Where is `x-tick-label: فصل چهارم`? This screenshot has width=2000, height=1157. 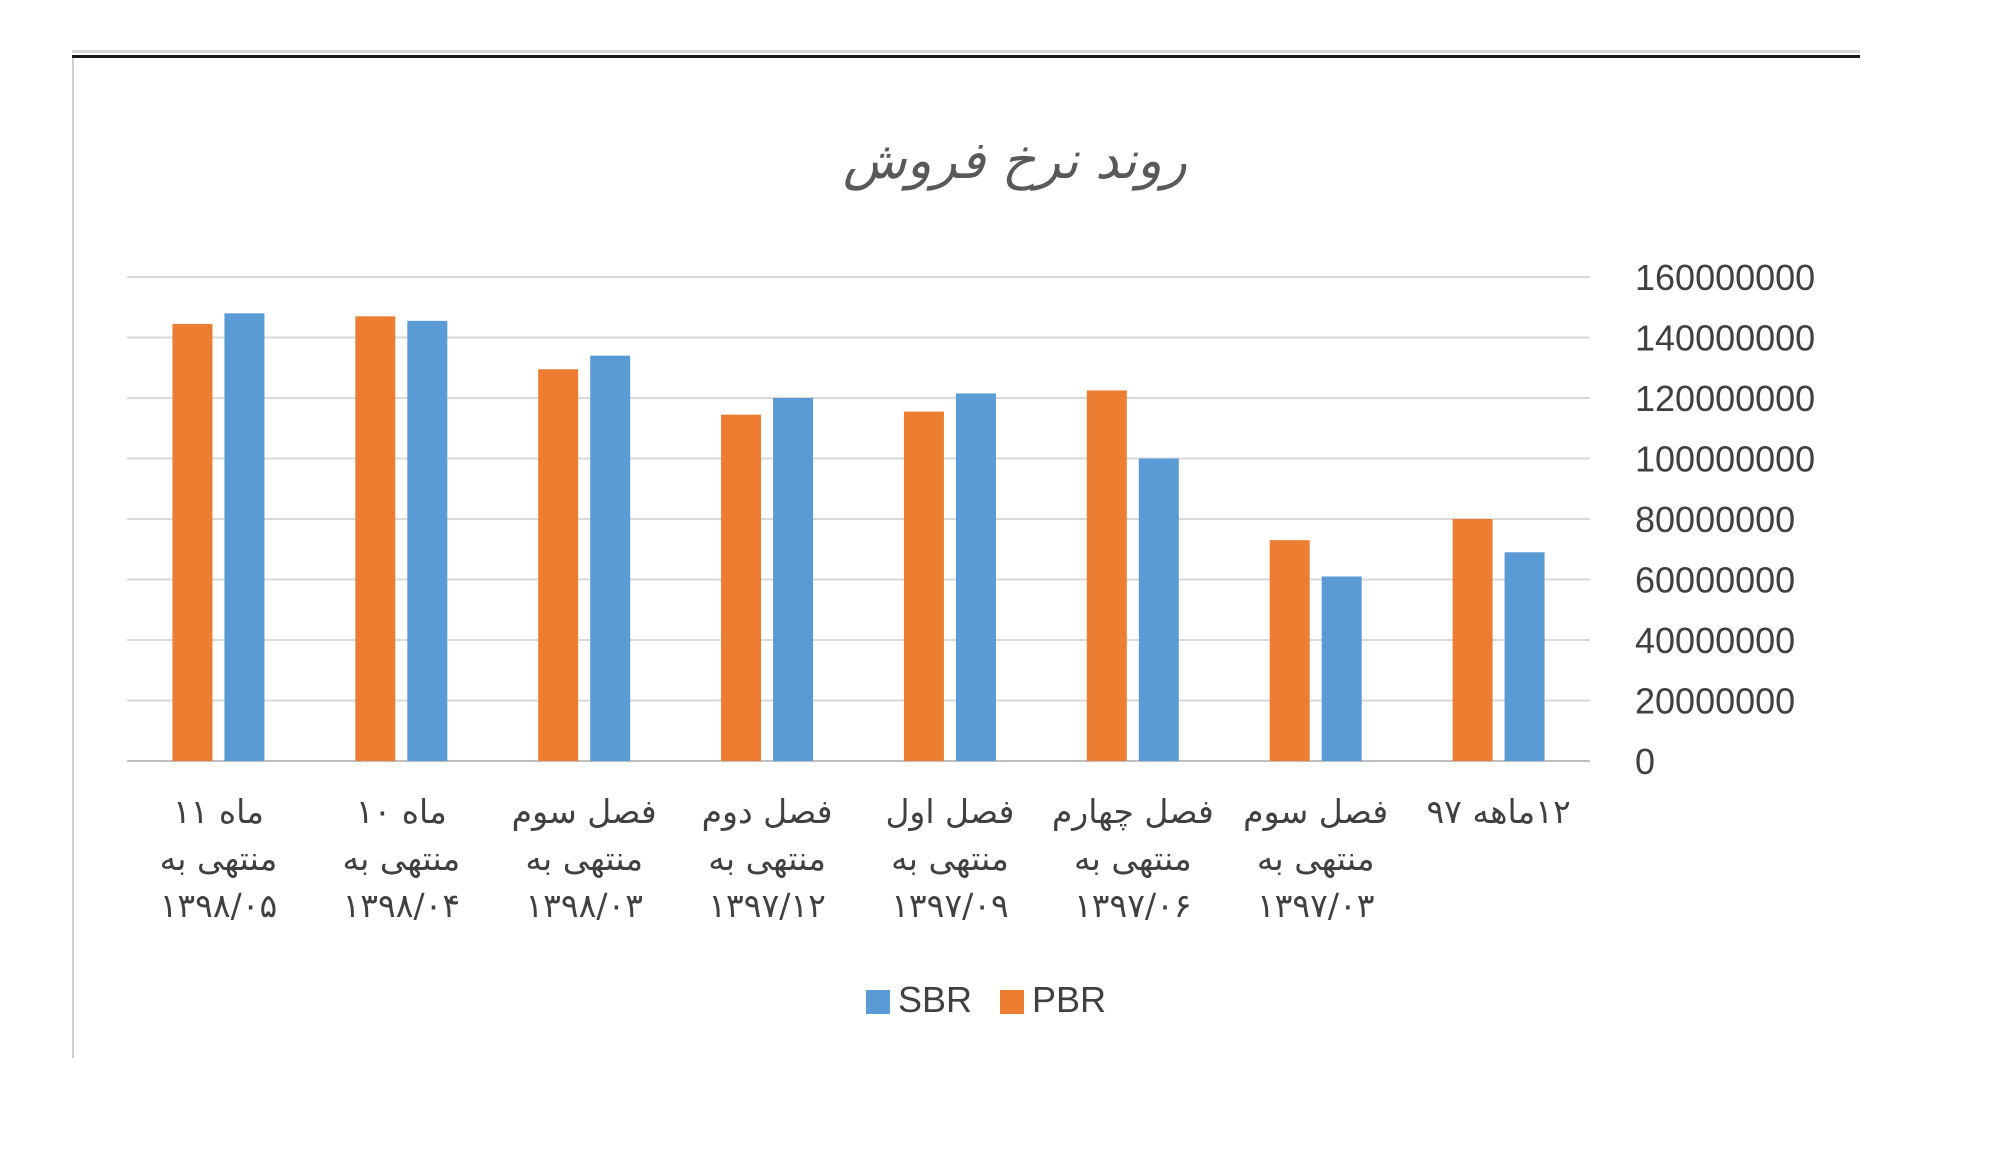
x-tick-label: فصل چهارم is located at coordinates (1133, 811).